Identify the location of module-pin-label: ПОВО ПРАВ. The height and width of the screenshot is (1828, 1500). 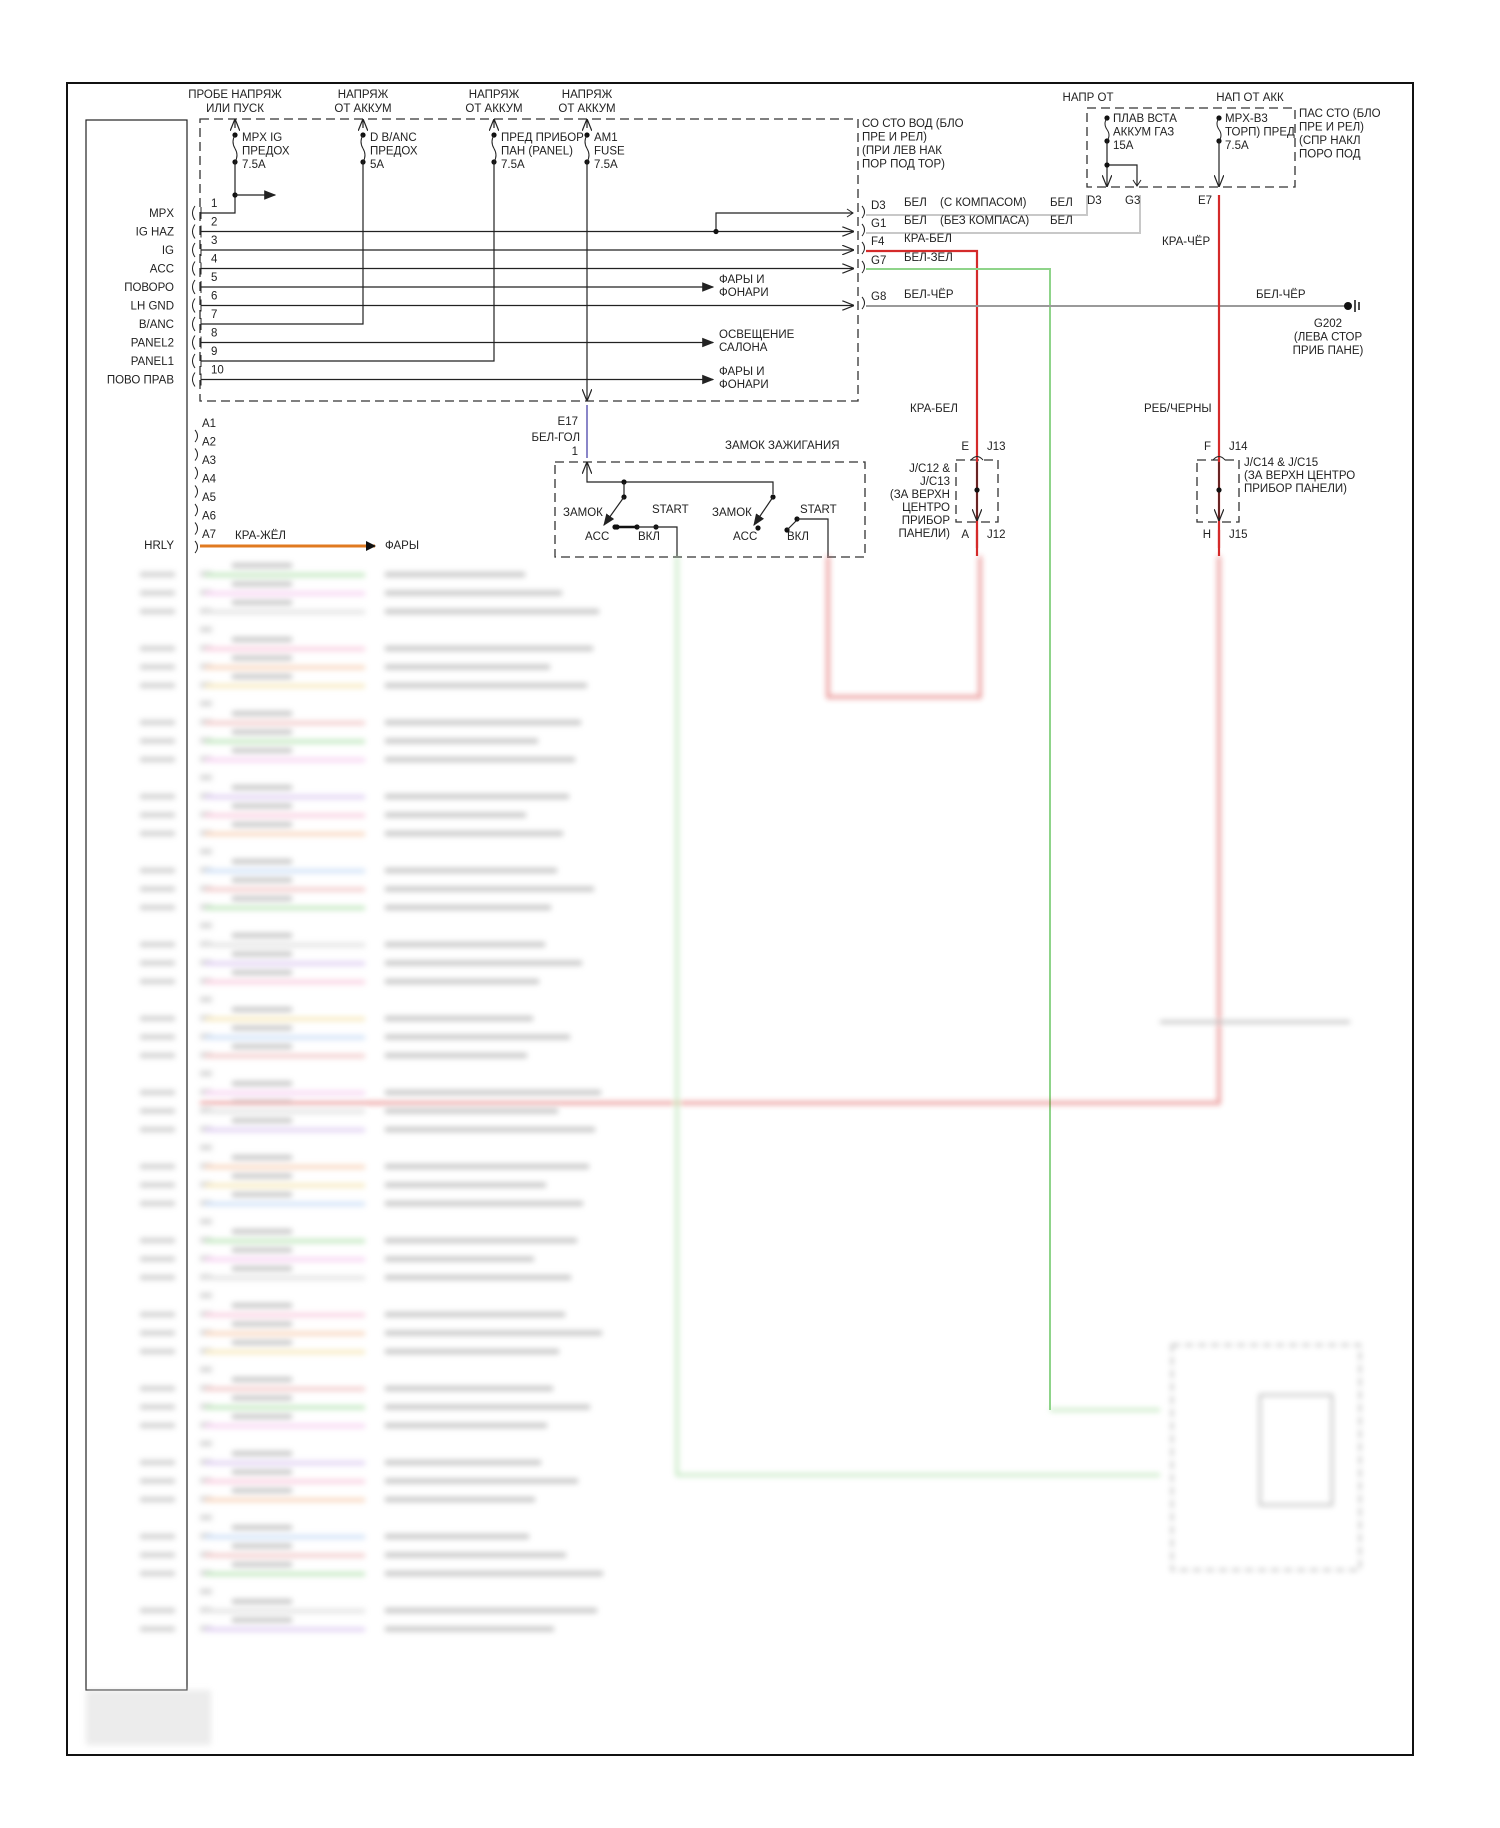
(140, 381).